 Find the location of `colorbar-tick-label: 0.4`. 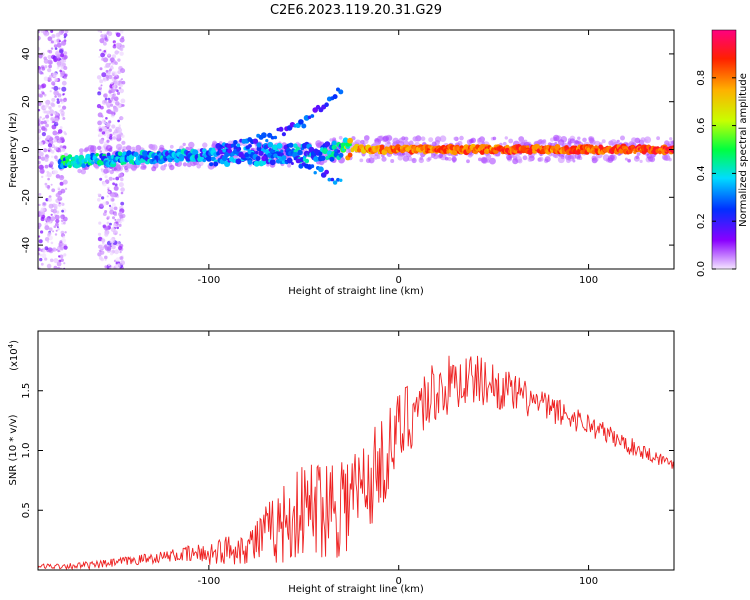

colorbar-tick-label: 0.4 is located at coordinates (701, 173).